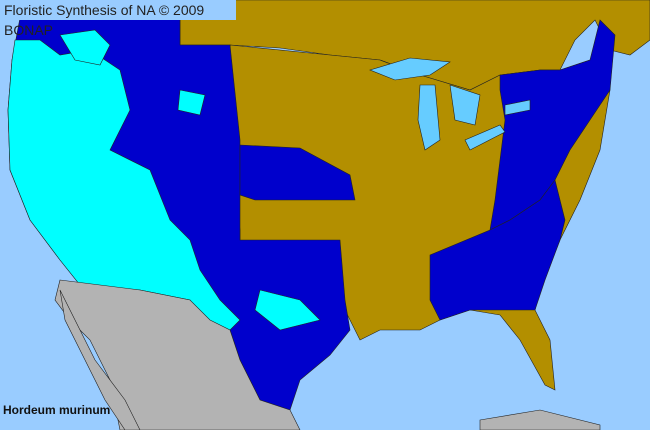 This screenshot has height=430, width=650. I want to click on lake-michigan, so click(429, 117).